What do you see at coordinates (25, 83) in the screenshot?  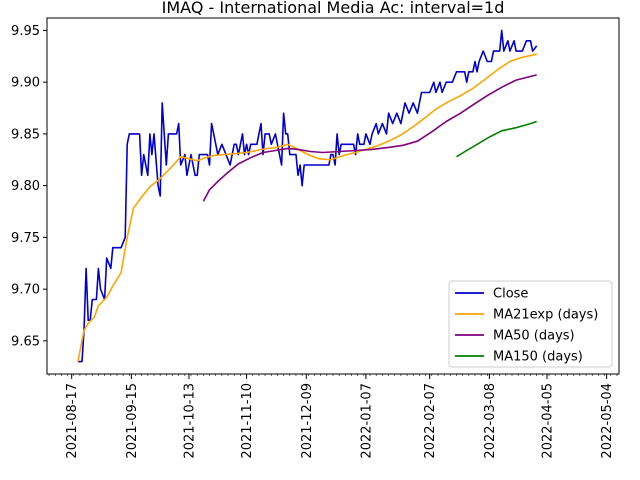 I see `y-tick-label: 9.90` at bounding box center [25, 83].